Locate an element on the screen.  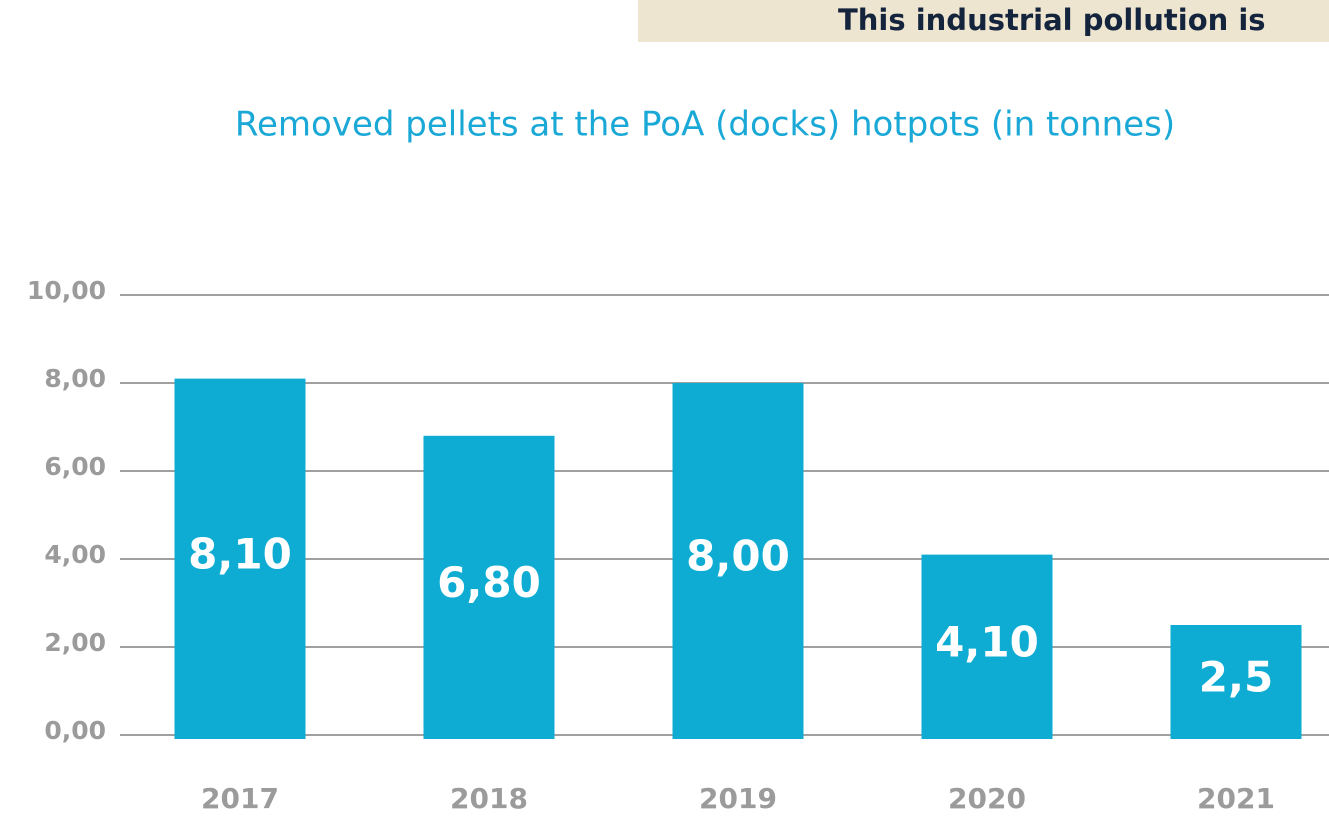
y-tick-label: 8,00 is located at coordinates (75, 378).